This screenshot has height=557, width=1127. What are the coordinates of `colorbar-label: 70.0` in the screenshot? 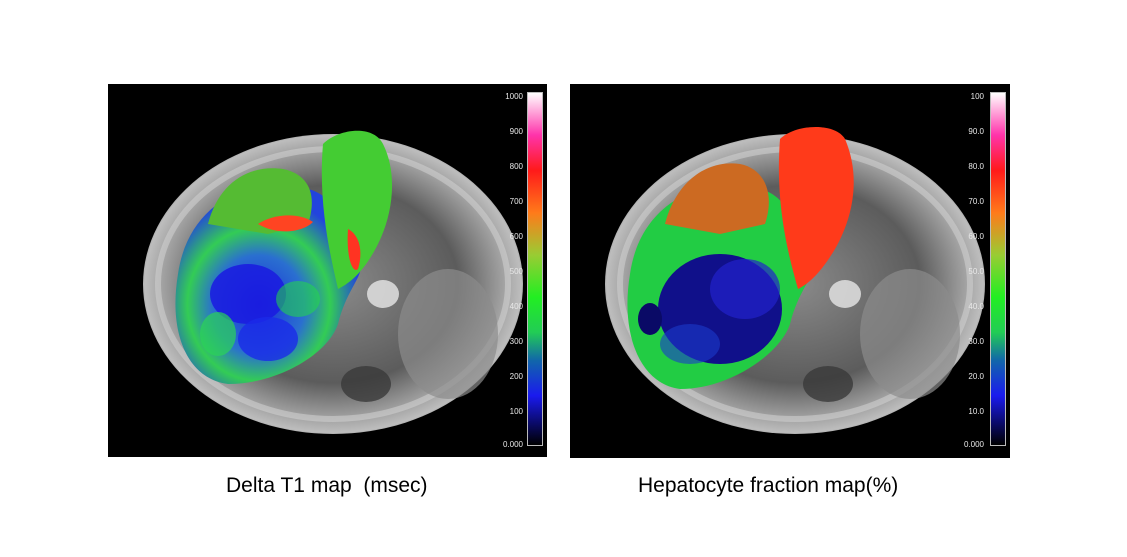 It's located at (976, 201).